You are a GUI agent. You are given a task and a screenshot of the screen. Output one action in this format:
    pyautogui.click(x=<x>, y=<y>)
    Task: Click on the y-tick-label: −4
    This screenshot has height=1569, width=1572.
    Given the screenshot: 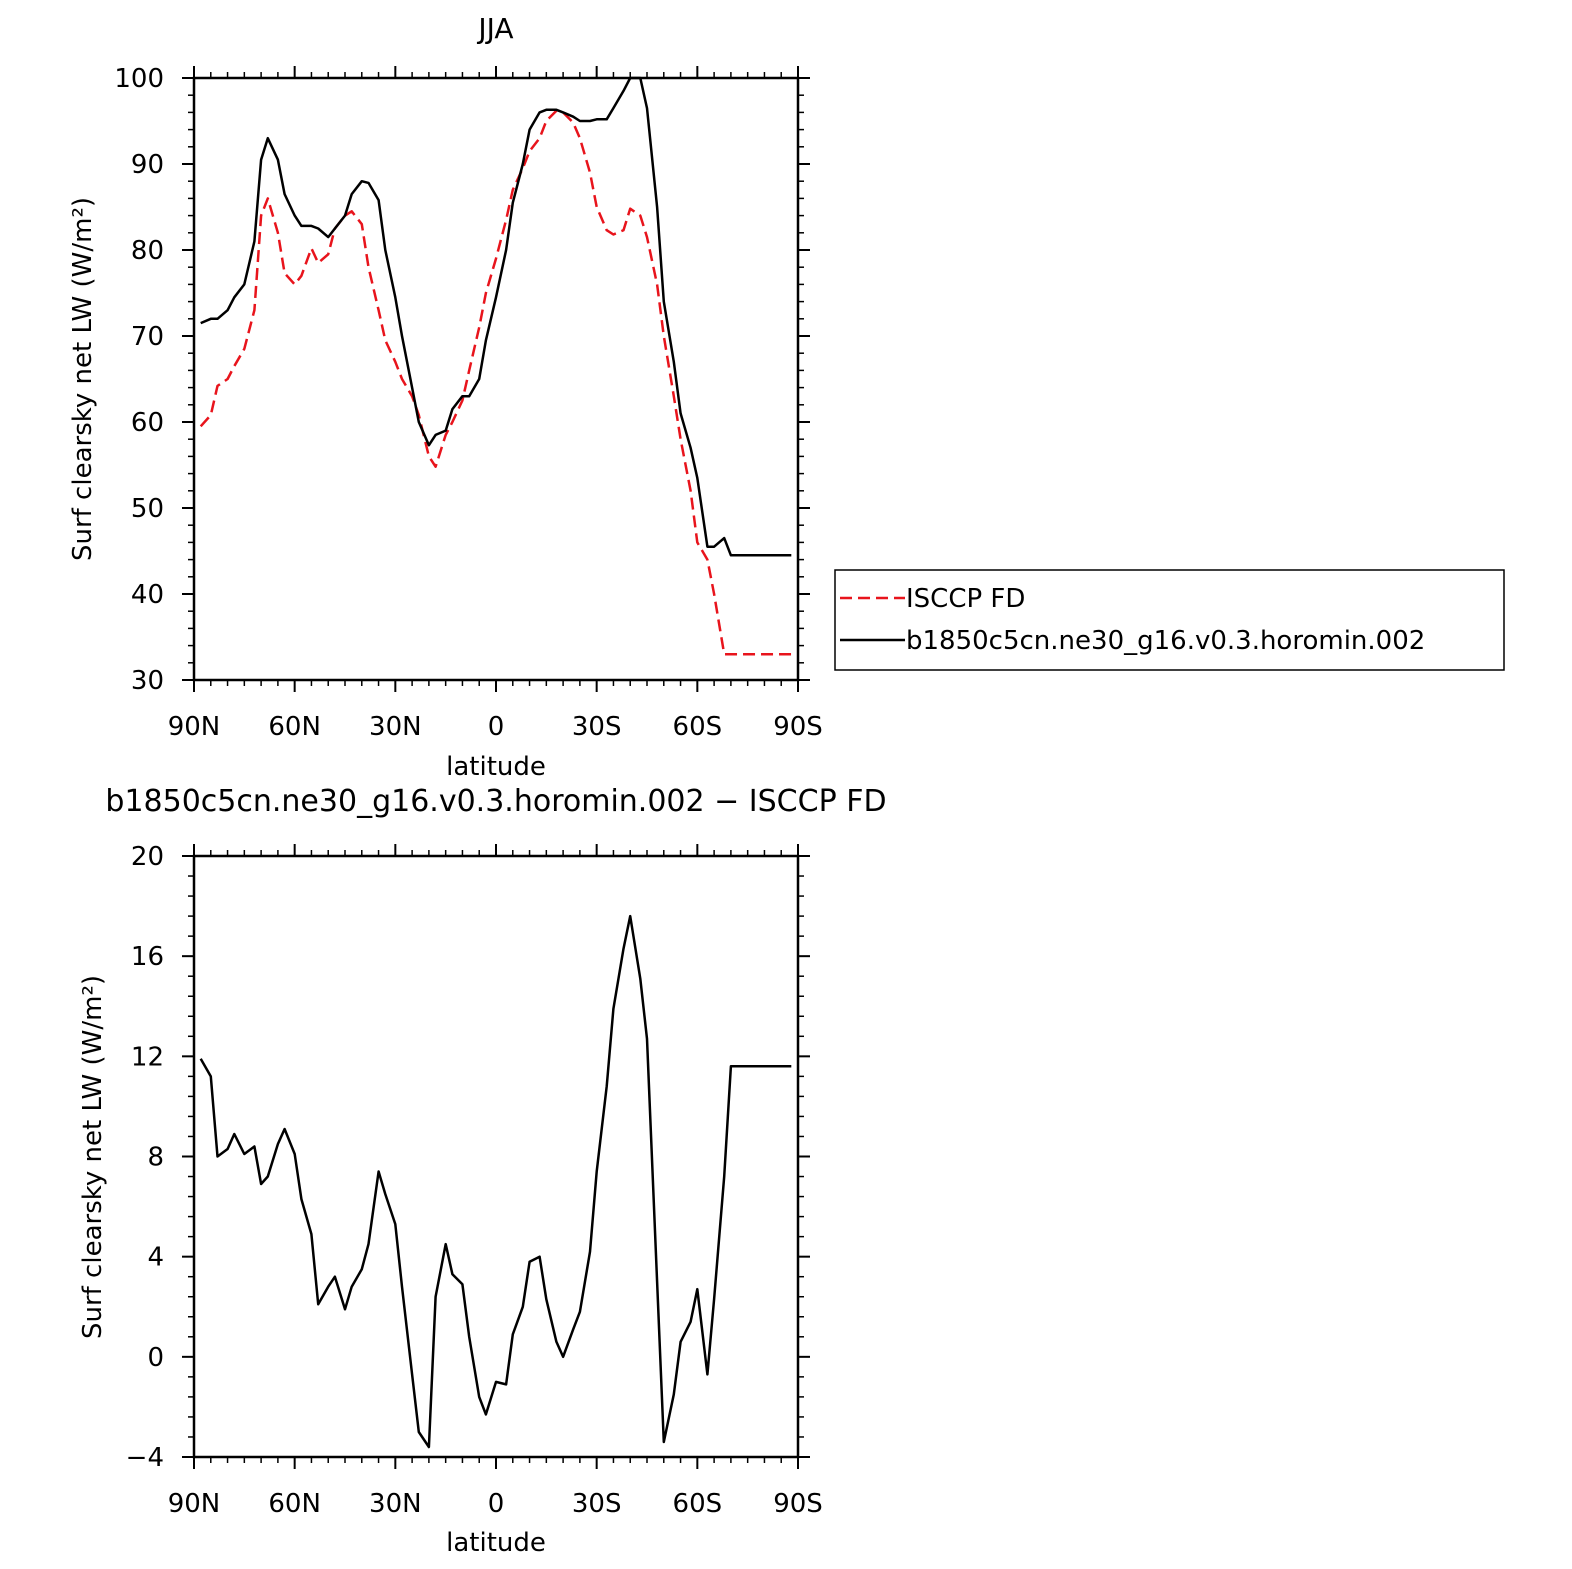 What is the action you would take?
    pyautogui.click(x=145, y=1458)
    